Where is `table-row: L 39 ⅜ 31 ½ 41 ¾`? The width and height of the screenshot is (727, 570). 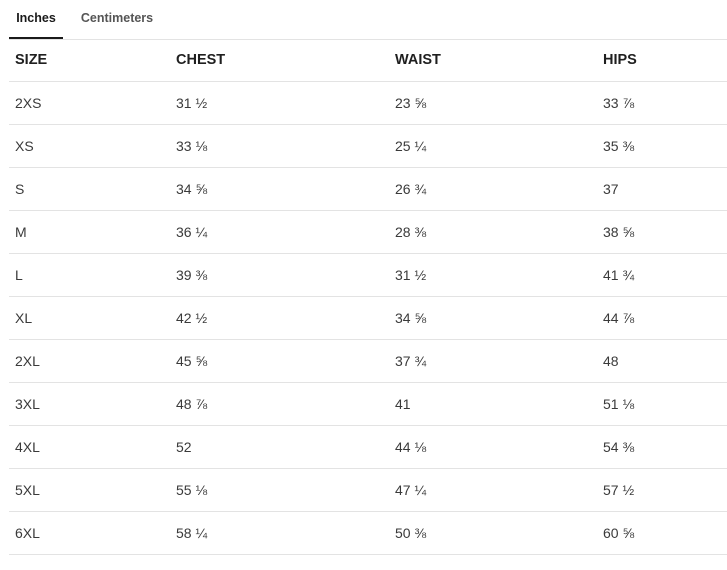
table-row: L 39 ⅜ 31 ½ 41 ¾ is located at coordinates (368, 275).